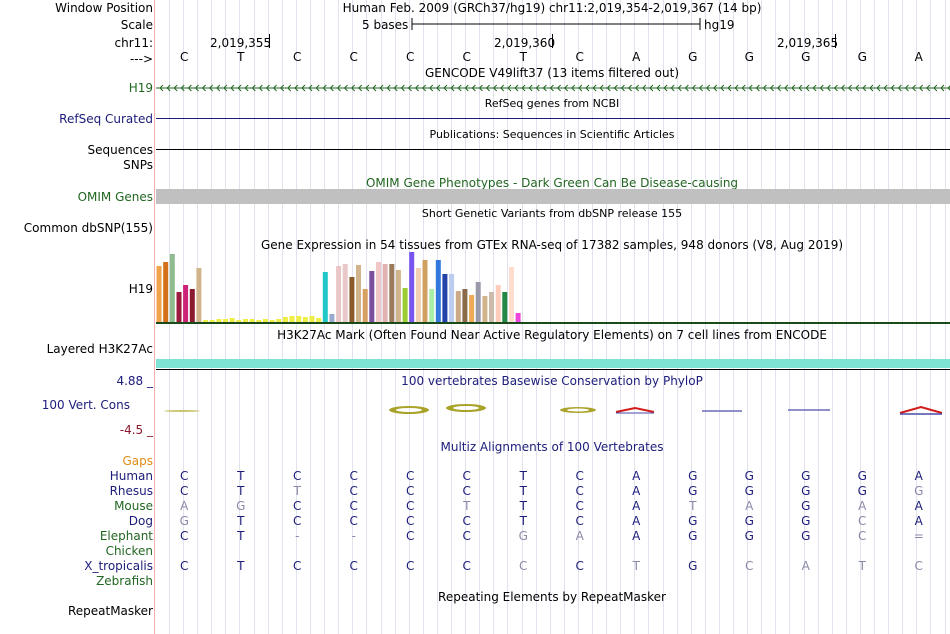  What do you see at coordinates (553, 149) in the screenshot?
I see `publications-feature-line` at bounding box center [553, 149].